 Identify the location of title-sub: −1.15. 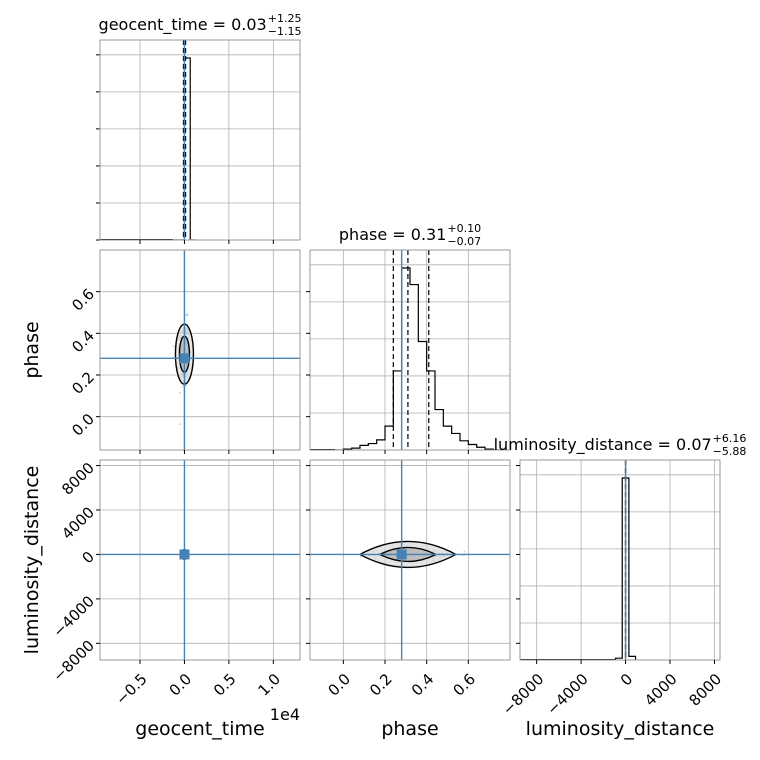
(285, 31).